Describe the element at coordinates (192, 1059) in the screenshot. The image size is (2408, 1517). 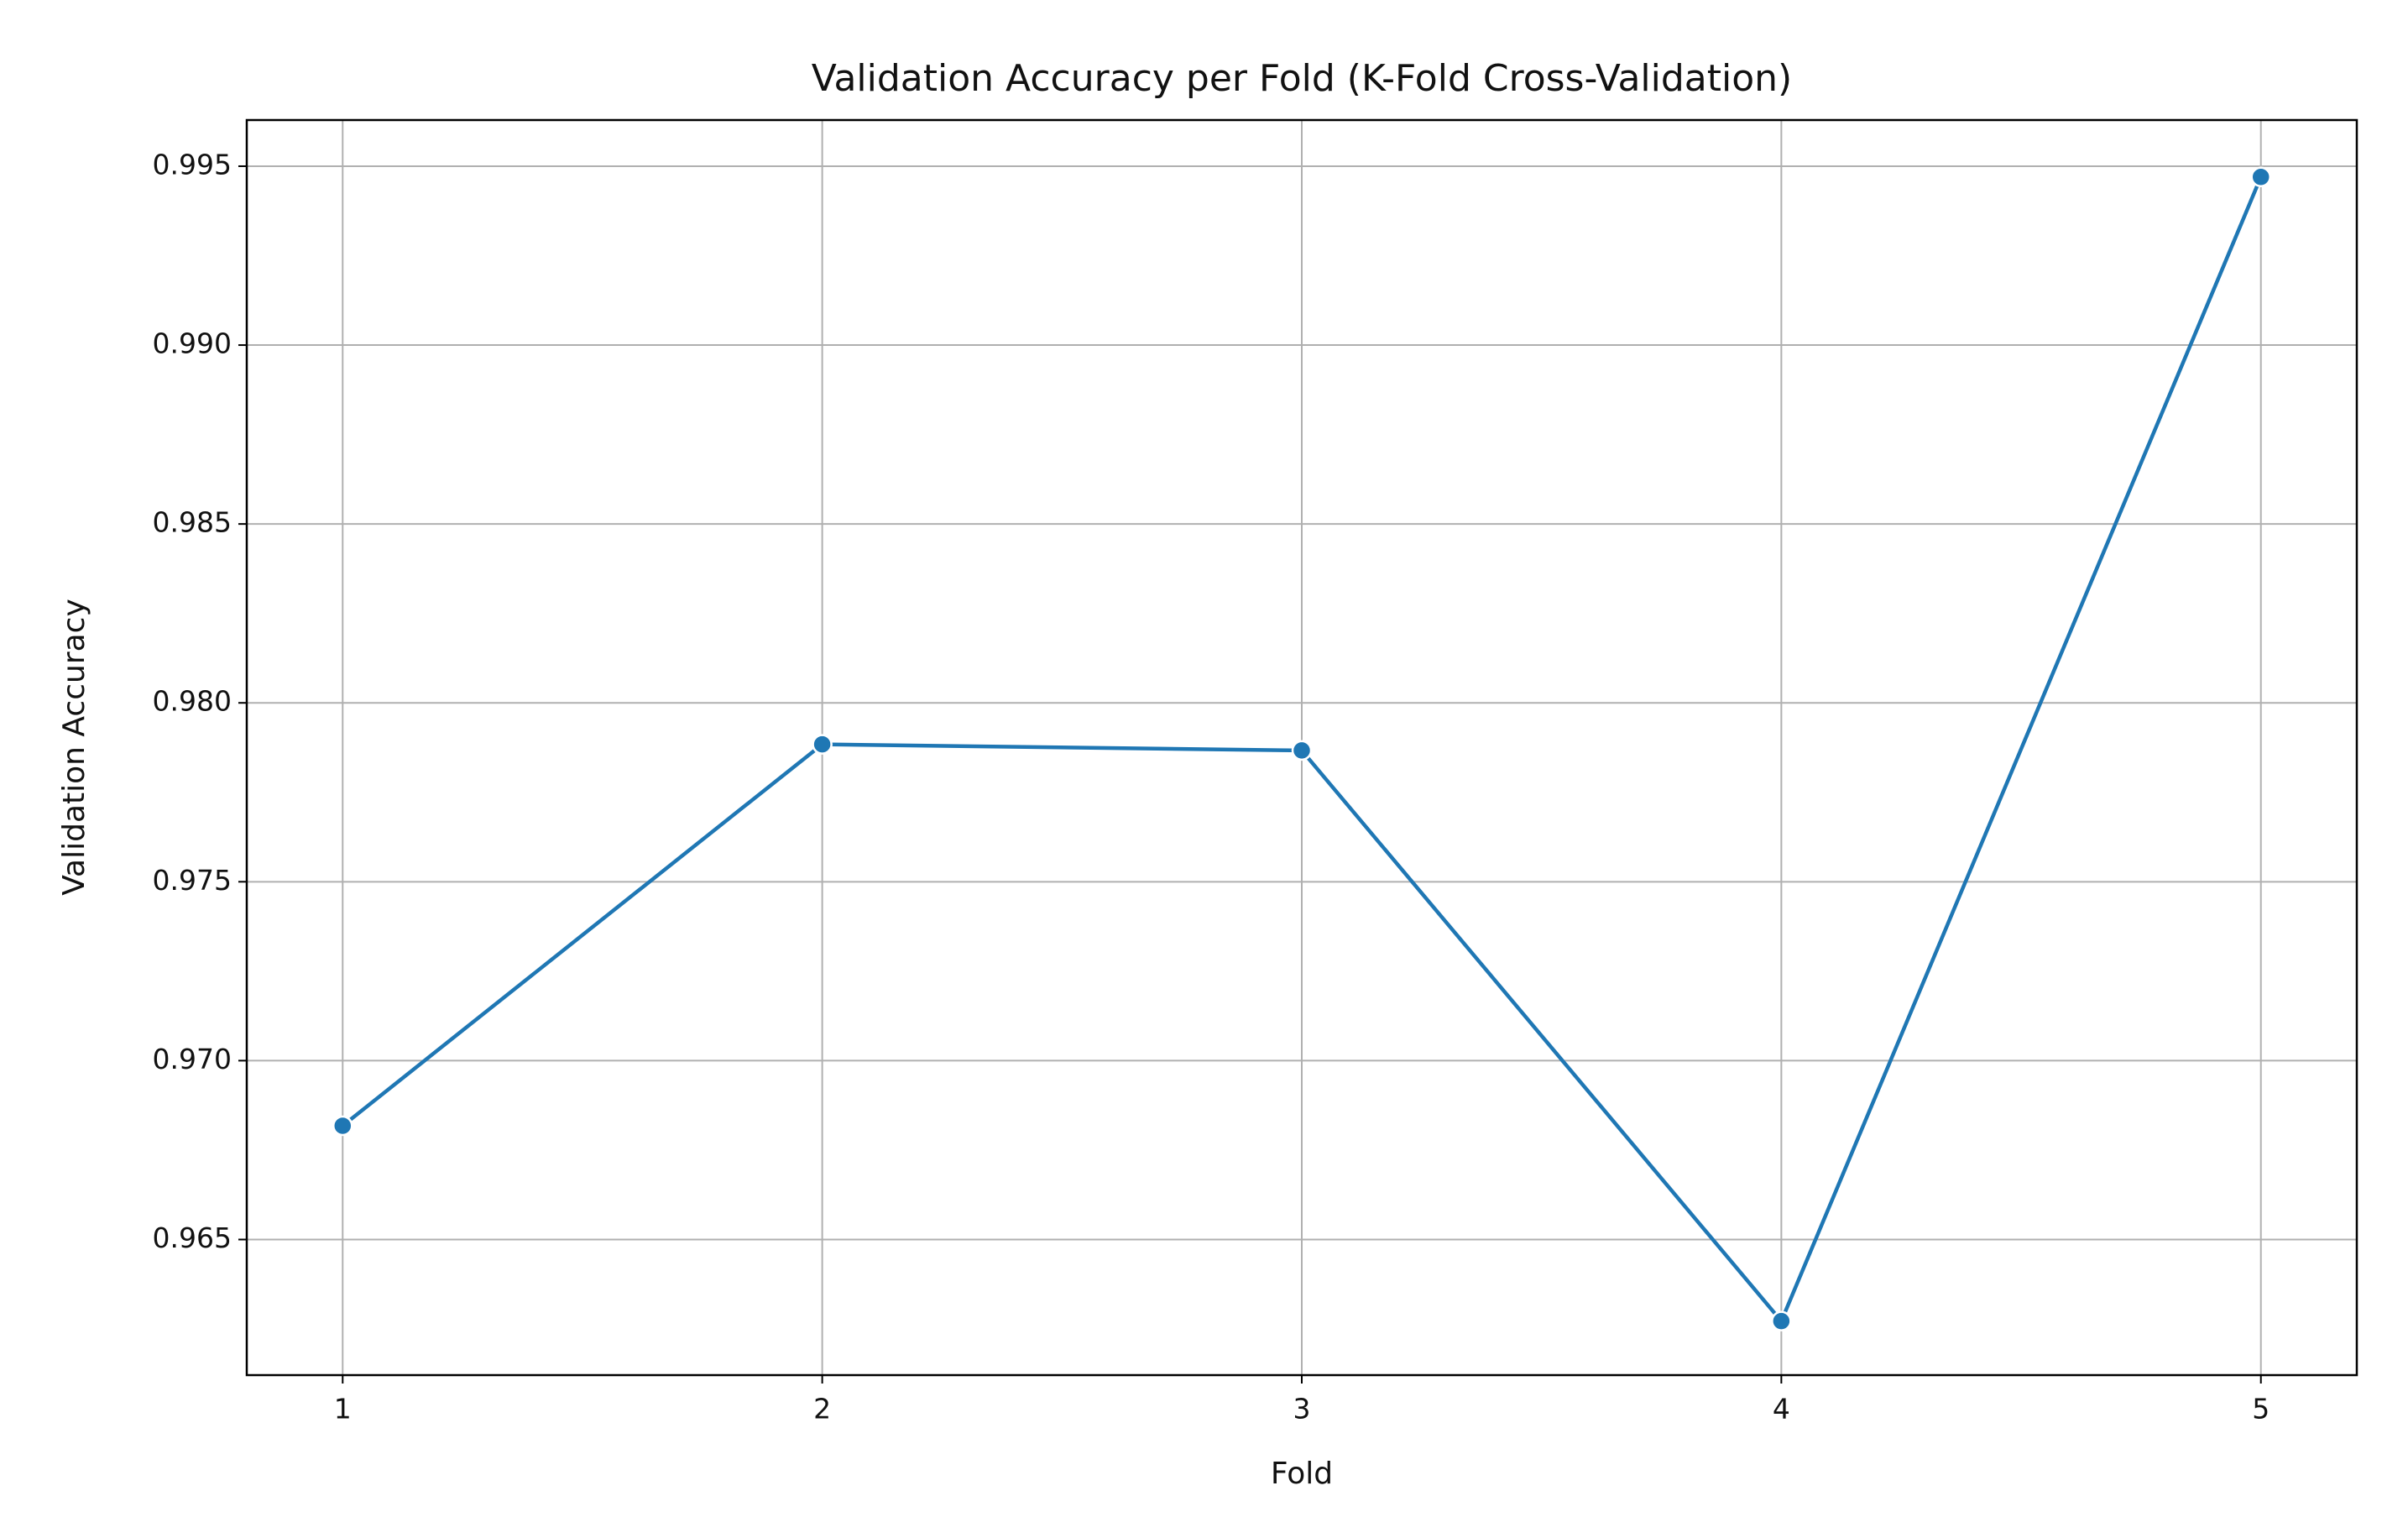
I see `y-tick-label: 0.970` at that location.